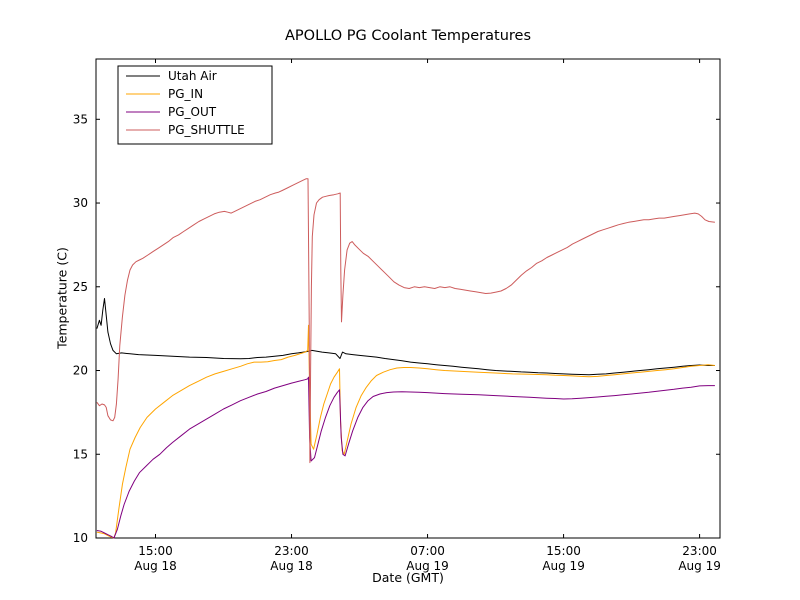  Describe the element at coordinates (408, 577) in the screenshot. I see `x-axis-label: Date (GMT)` at that location.